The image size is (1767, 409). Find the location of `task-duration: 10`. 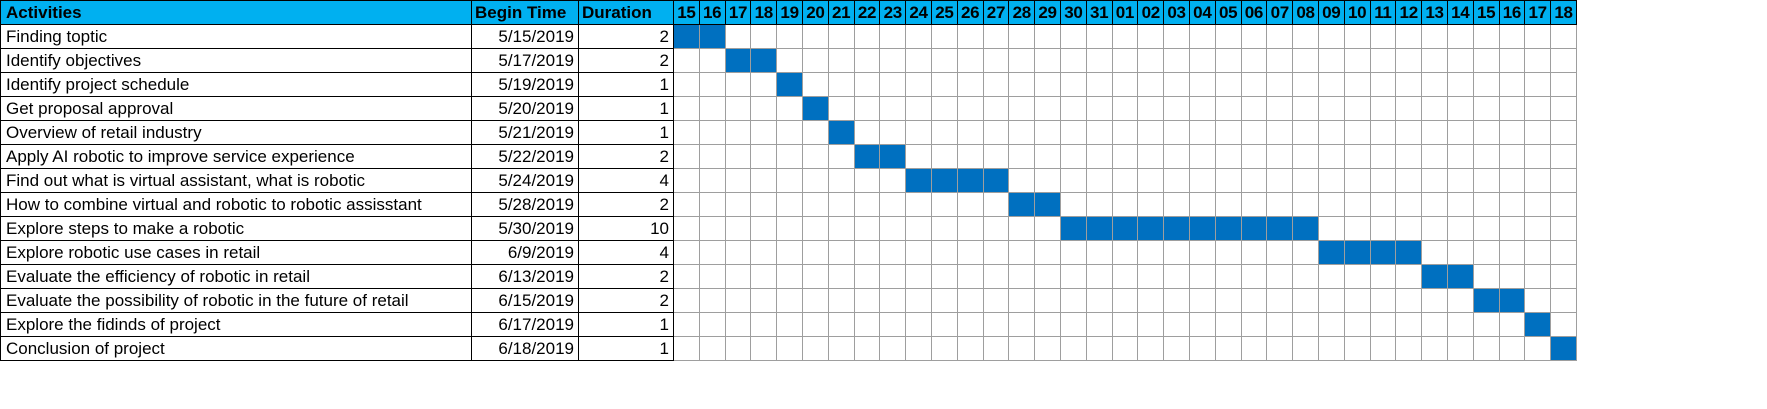

task-duration: 10 is located at coordinates (626, 228).